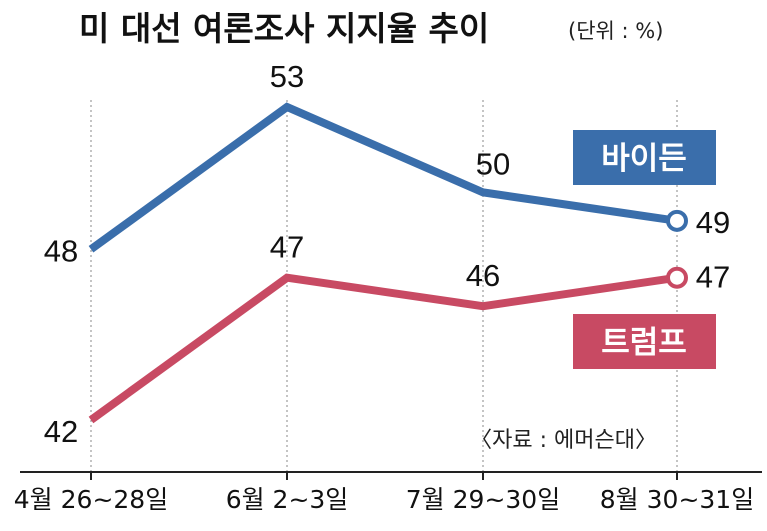 This screenshot has height=531, width=767. I want to click on data-label-biden-3: 49, so click(713, 222).